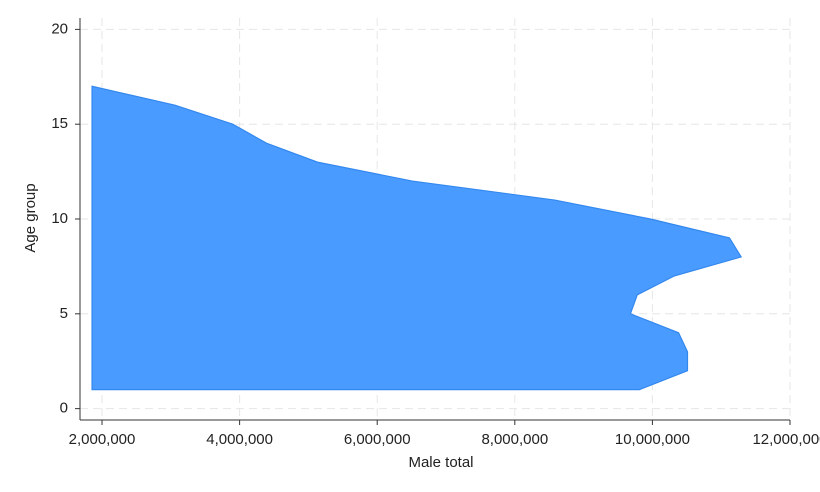 Image resolution: width=820 pixels, height=492 pixels. I want to click on y-tick-label: 10, so click(59, 218).